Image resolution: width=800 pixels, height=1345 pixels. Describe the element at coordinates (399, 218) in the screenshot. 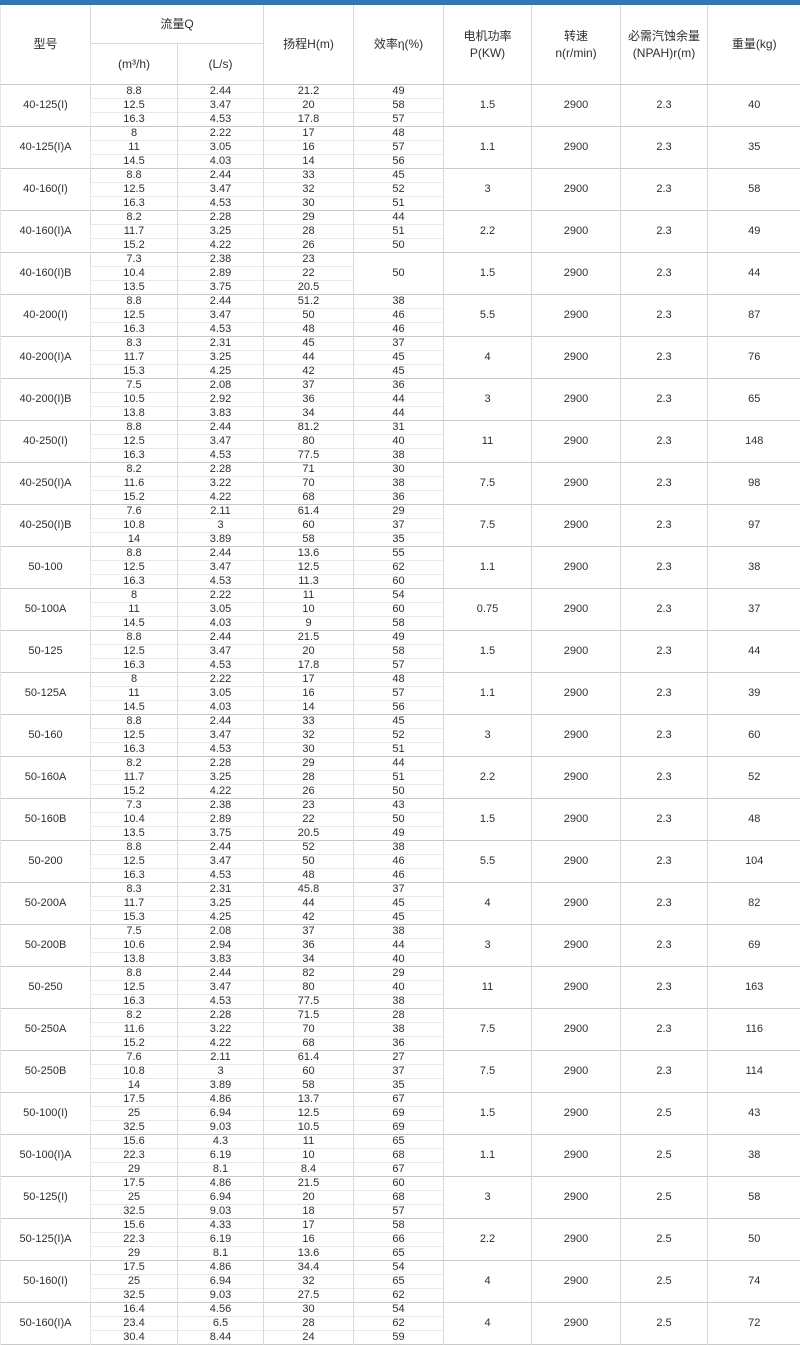

I see `efficiency-cell: 44` at that location.